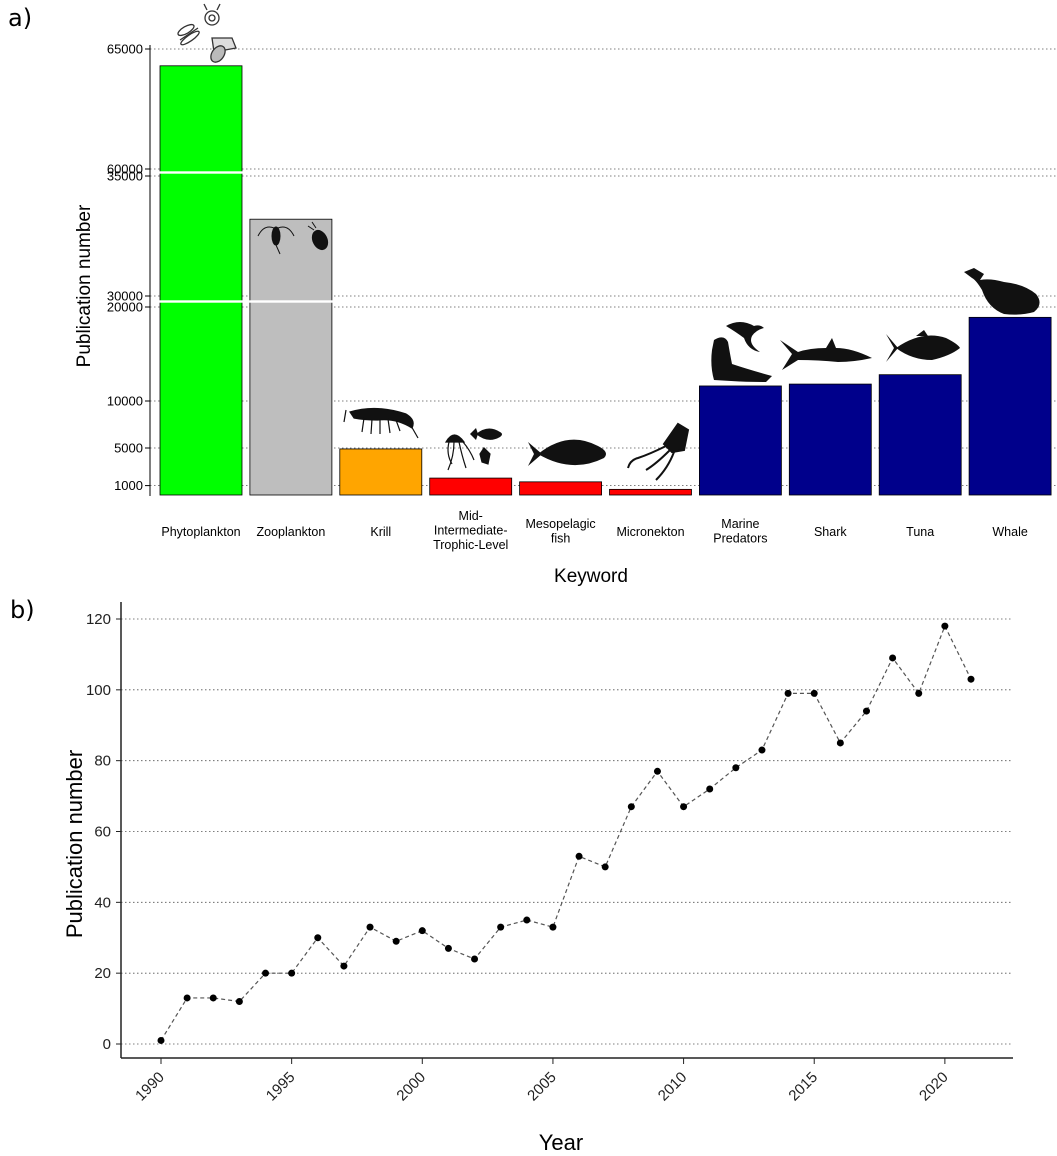 The height and width of the screenshot is (1156, 1057). Describe the element at coordinates (150, 1087) in the screenshot. I see `chart-b-x-tick-label: 1990` at that location.